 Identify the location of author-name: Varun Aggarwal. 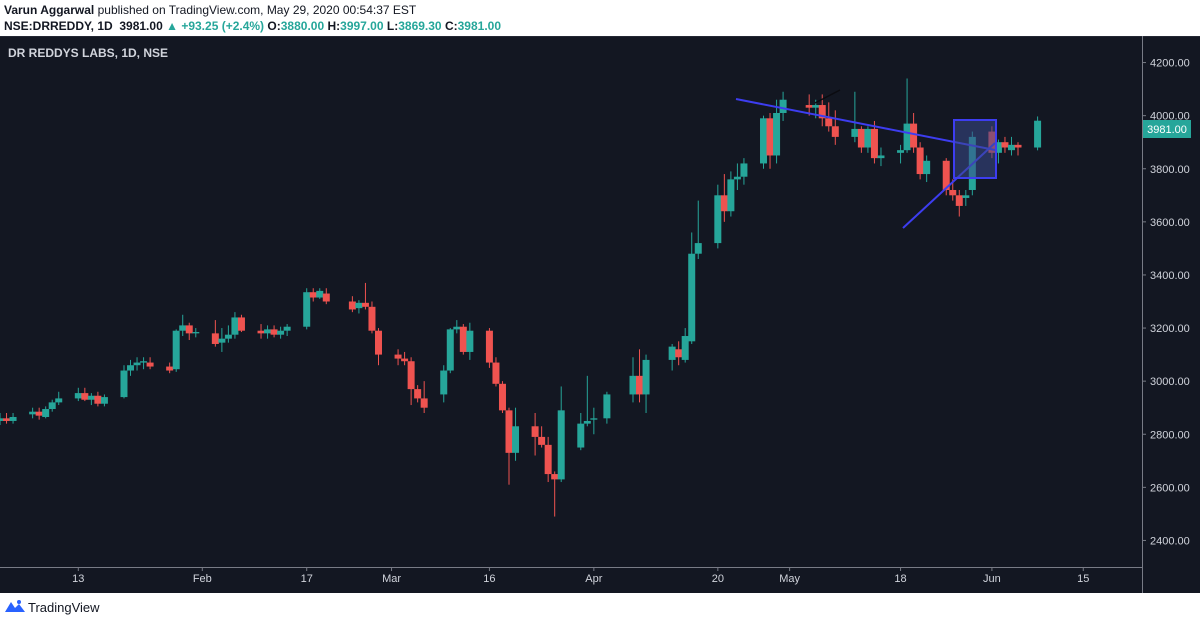
(49, 10).